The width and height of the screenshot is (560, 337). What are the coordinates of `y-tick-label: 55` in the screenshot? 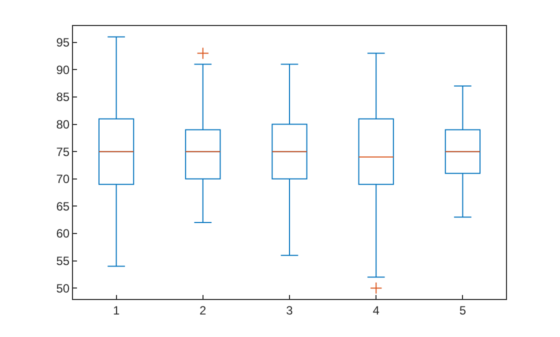 It's located at (63, 261).